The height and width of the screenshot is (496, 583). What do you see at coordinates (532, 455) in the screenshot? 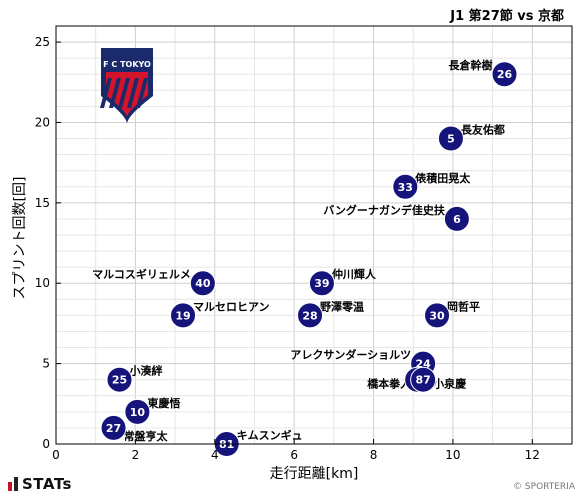
I see `x-tick-label: 12` at bounding box center [532, 455].